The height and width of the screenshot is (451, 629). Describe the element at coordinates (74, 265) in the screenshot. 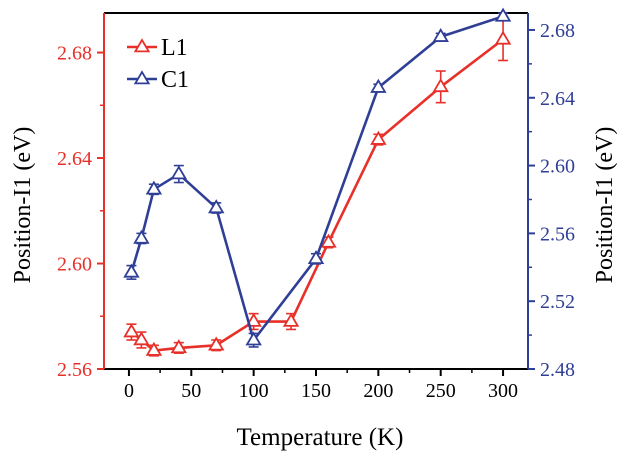

I see `y-left-tick-label: 2.60` at that location.